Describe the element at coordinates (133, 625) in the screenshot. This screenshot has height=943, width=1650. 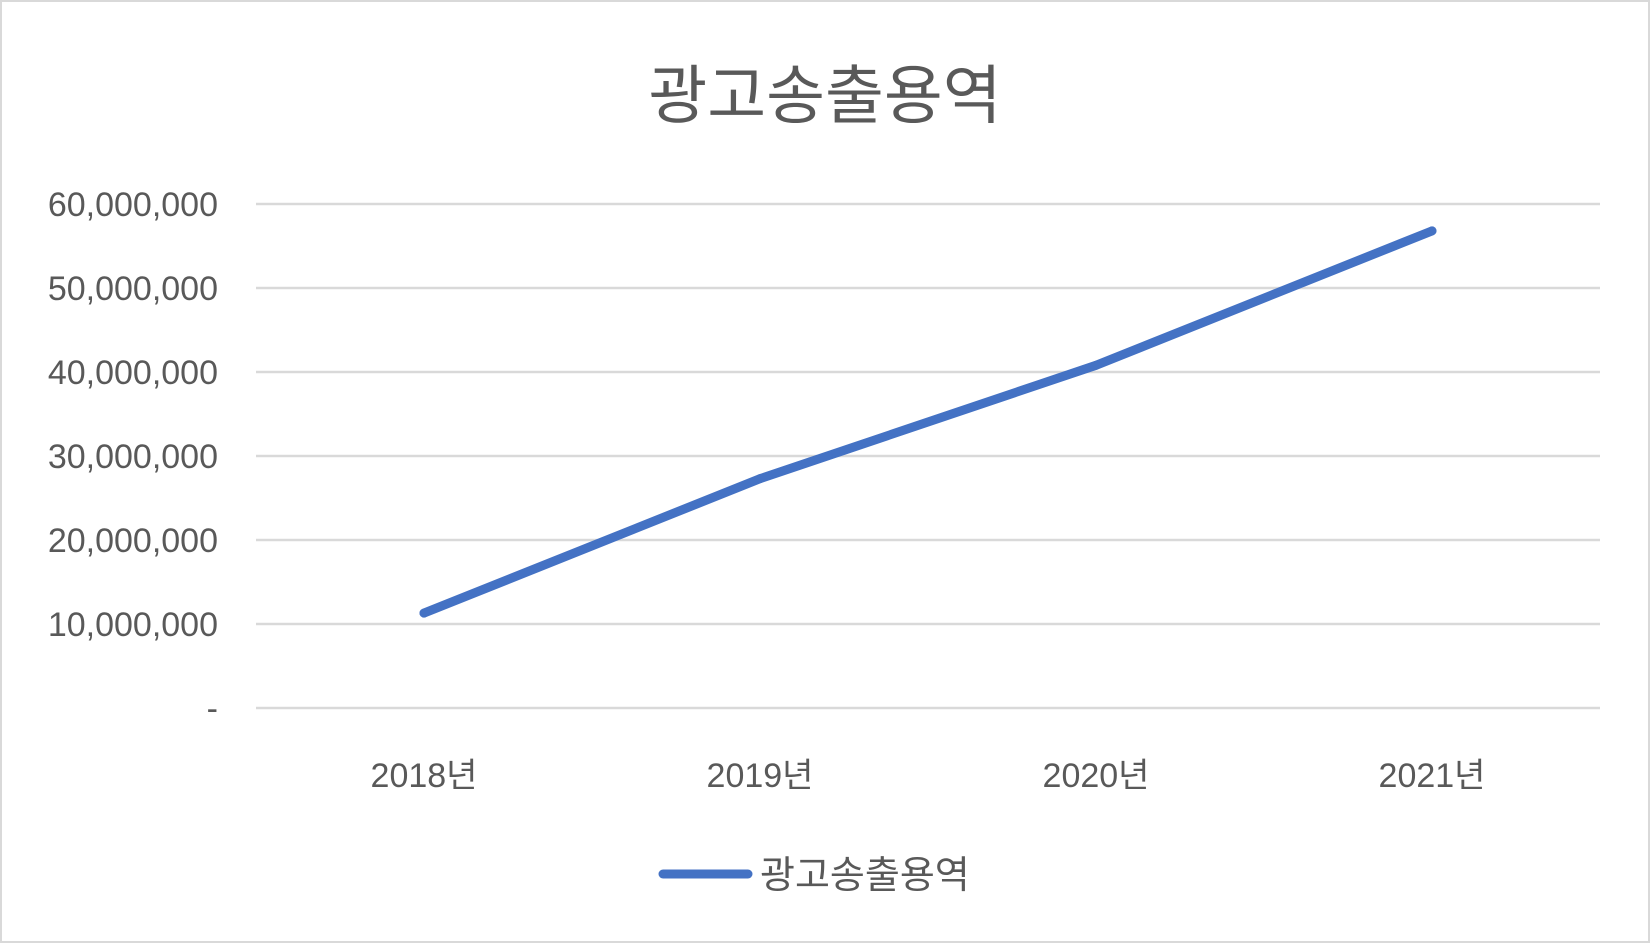
I see `y-tick-label: 10,000,000` at that location.